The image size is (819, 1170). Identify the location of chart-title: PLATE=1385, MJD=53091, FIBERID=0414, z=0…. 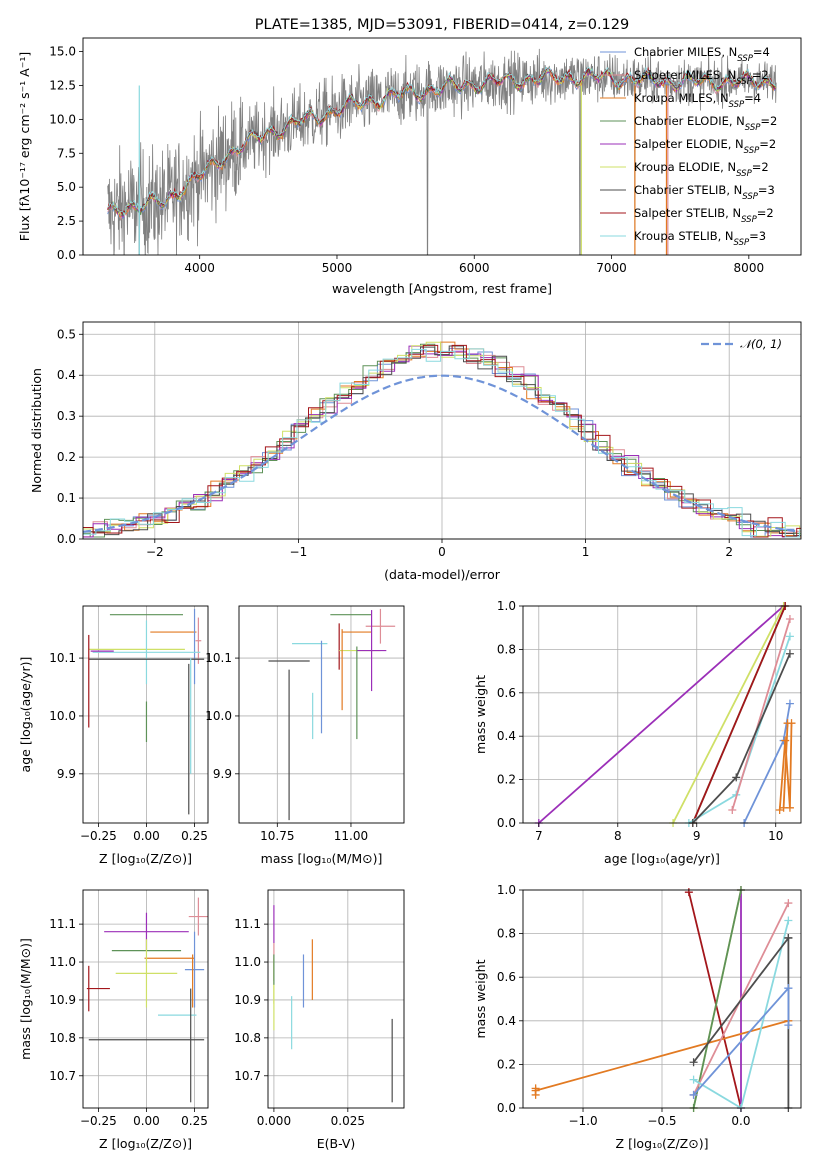
(442, 25).